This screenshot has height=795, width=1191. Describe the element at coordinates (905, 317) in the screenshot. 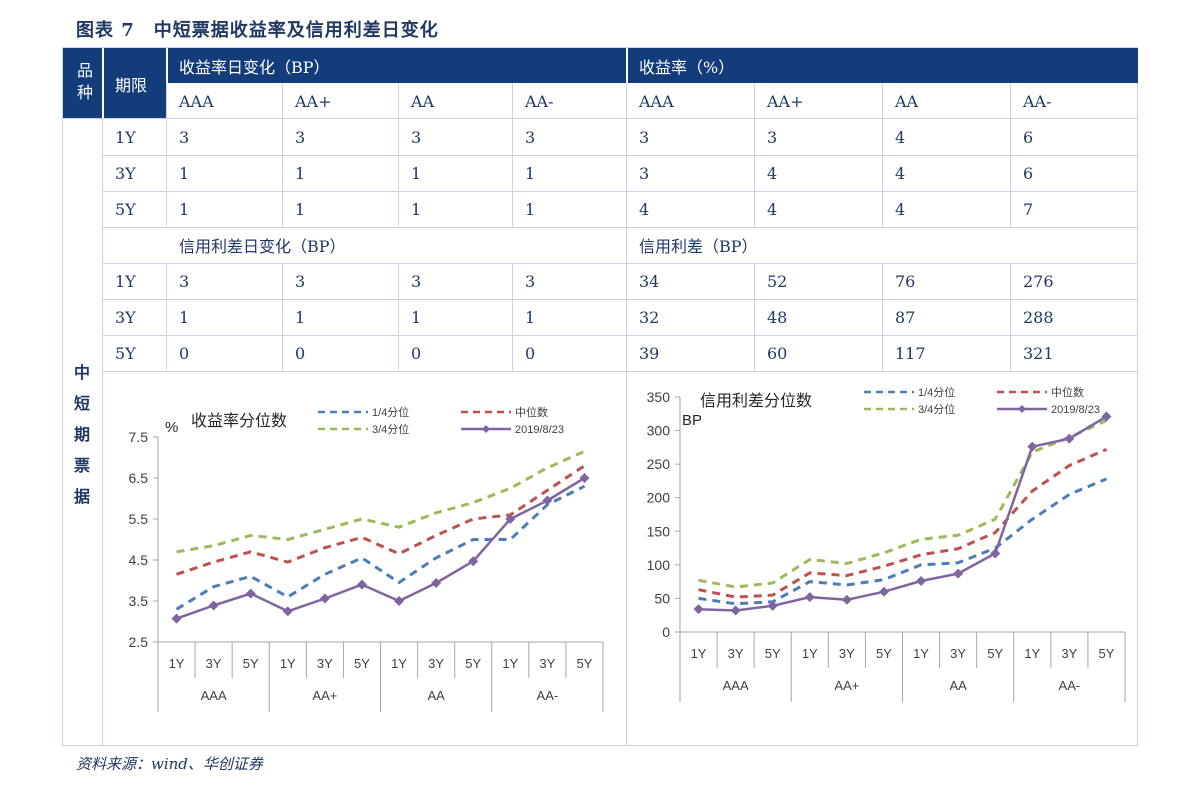

I see `level-cell: 87` at that location.